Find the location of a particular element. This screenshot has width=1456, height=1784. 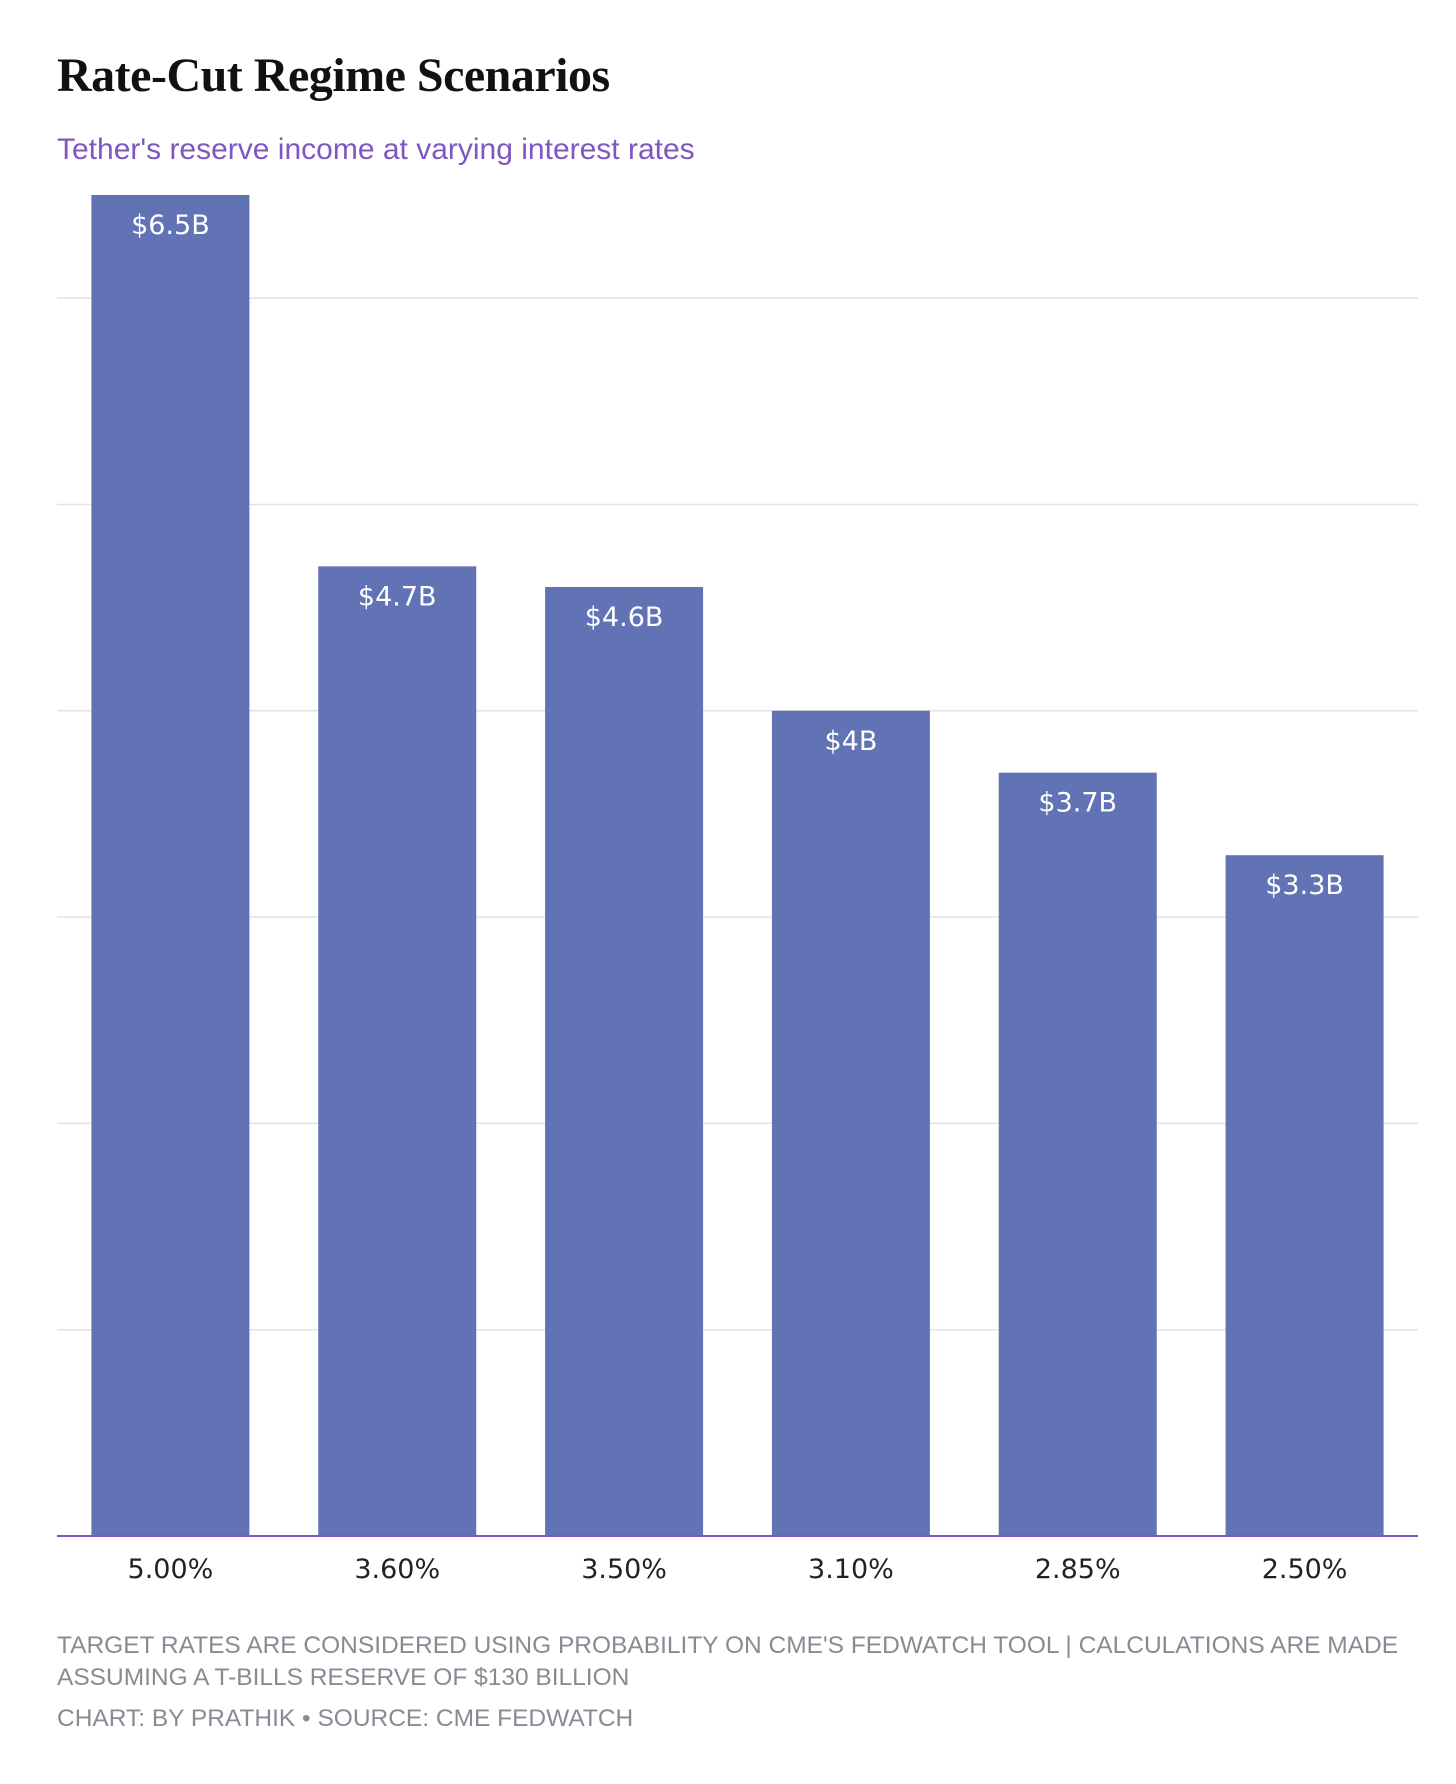

bar-5.00% is located at coordinates (170, 865).